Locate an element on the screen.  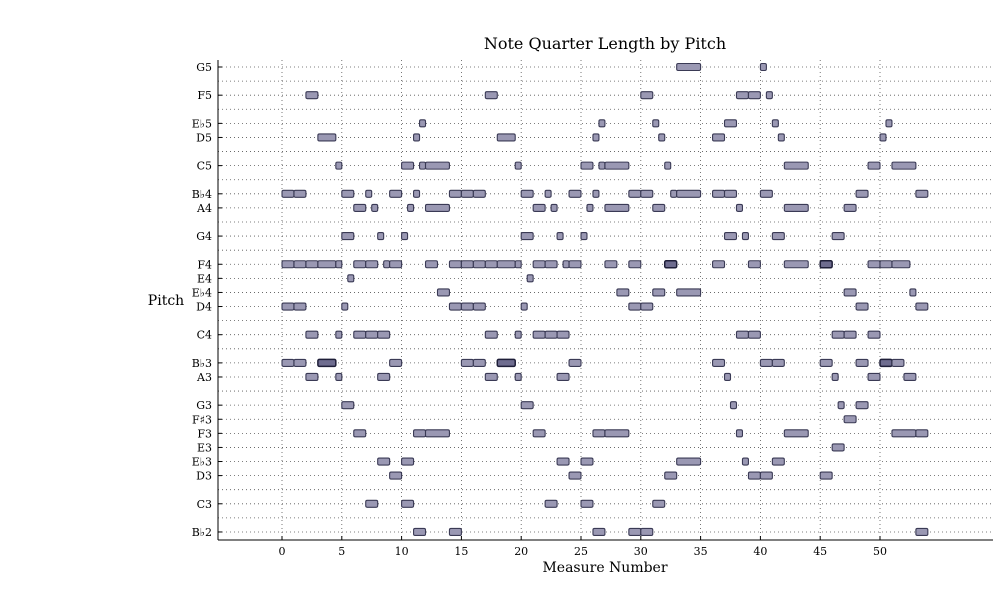
x-tick-label: 15 is located at coordinates (461, 551).